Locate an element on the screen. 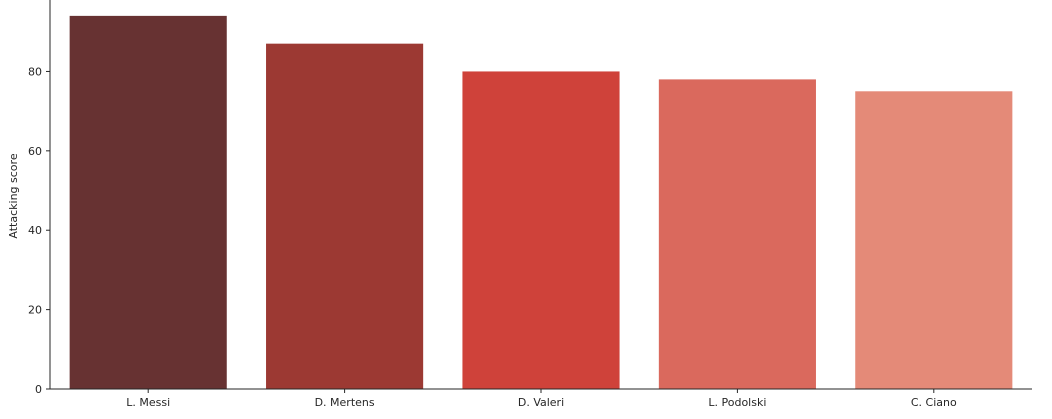 This screenshot has width=1052, height=419. y-tick-label: 40 is located at coordinates (35, 230).